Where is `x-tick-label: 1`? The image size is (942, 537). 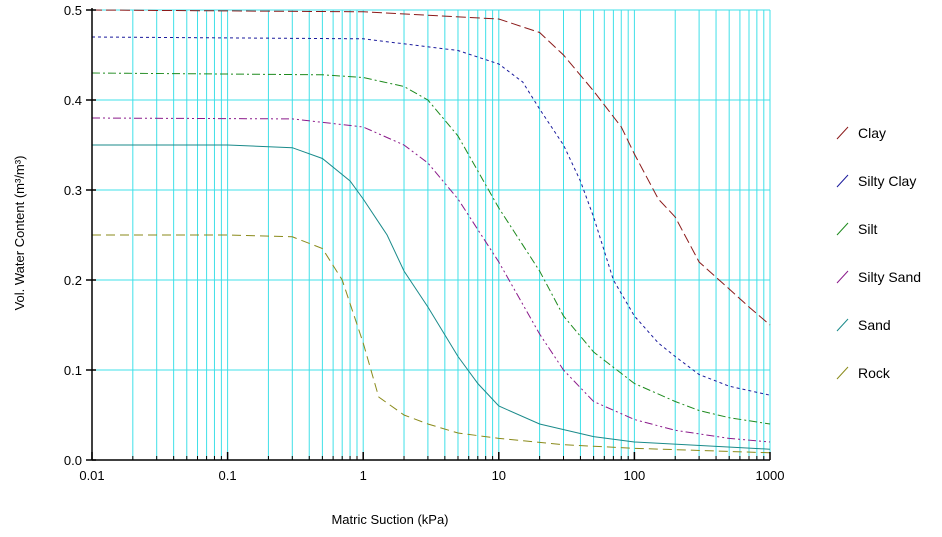
x-tick-label: 1 is located at coordinates (363, 475).